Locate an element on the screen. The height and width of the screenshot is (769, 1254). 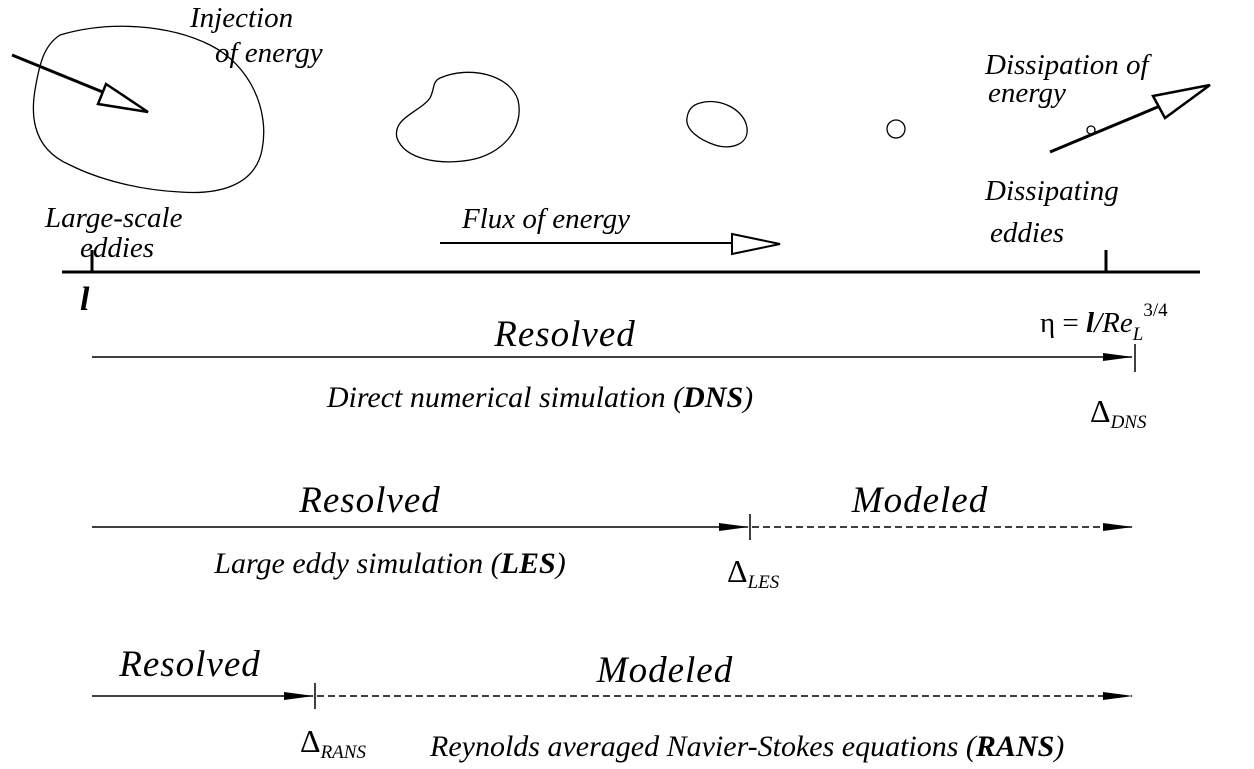
dissipation-arrow is located at coordinates (1105, 129).